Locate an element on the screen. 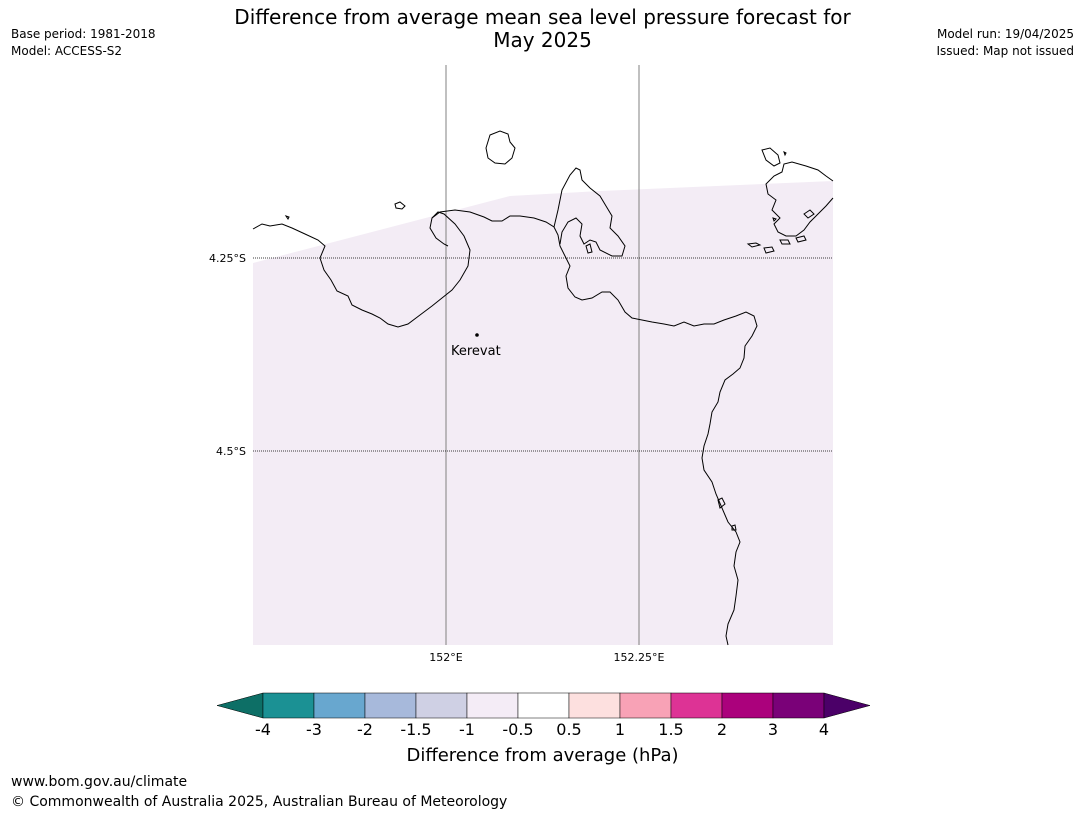 Image resolution: width=1085 pixels, height=816 pixels. colorbar-tick-label: -1 is located at coordinates (467, 729).